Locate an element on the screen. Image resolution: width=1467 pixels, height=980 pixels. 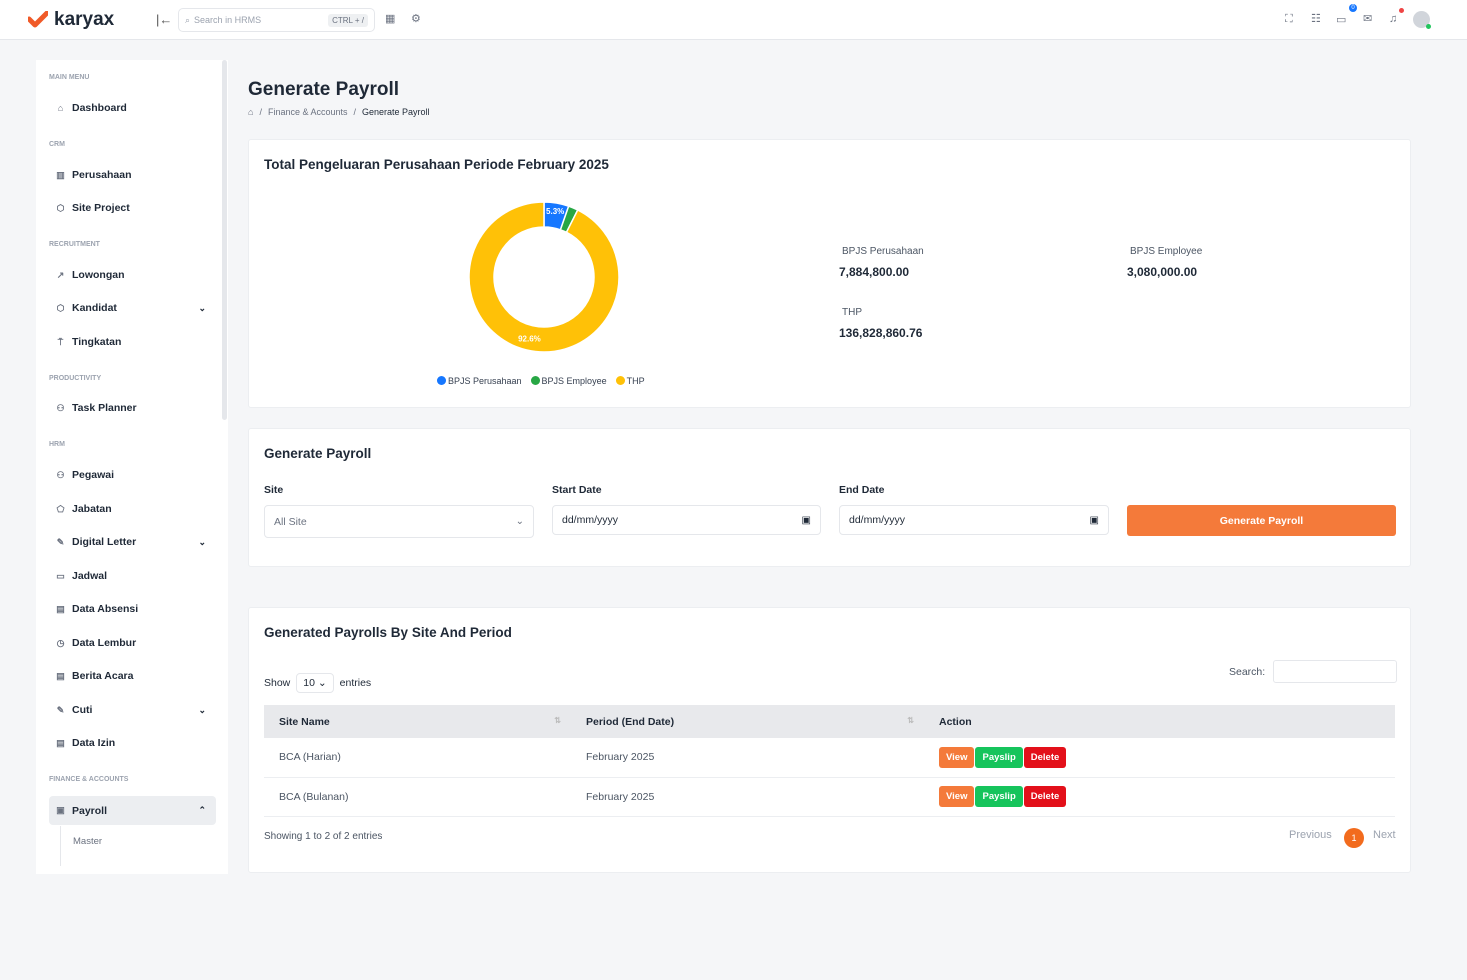
chat-icon: ▭ is located at coordinates (1341, 20).